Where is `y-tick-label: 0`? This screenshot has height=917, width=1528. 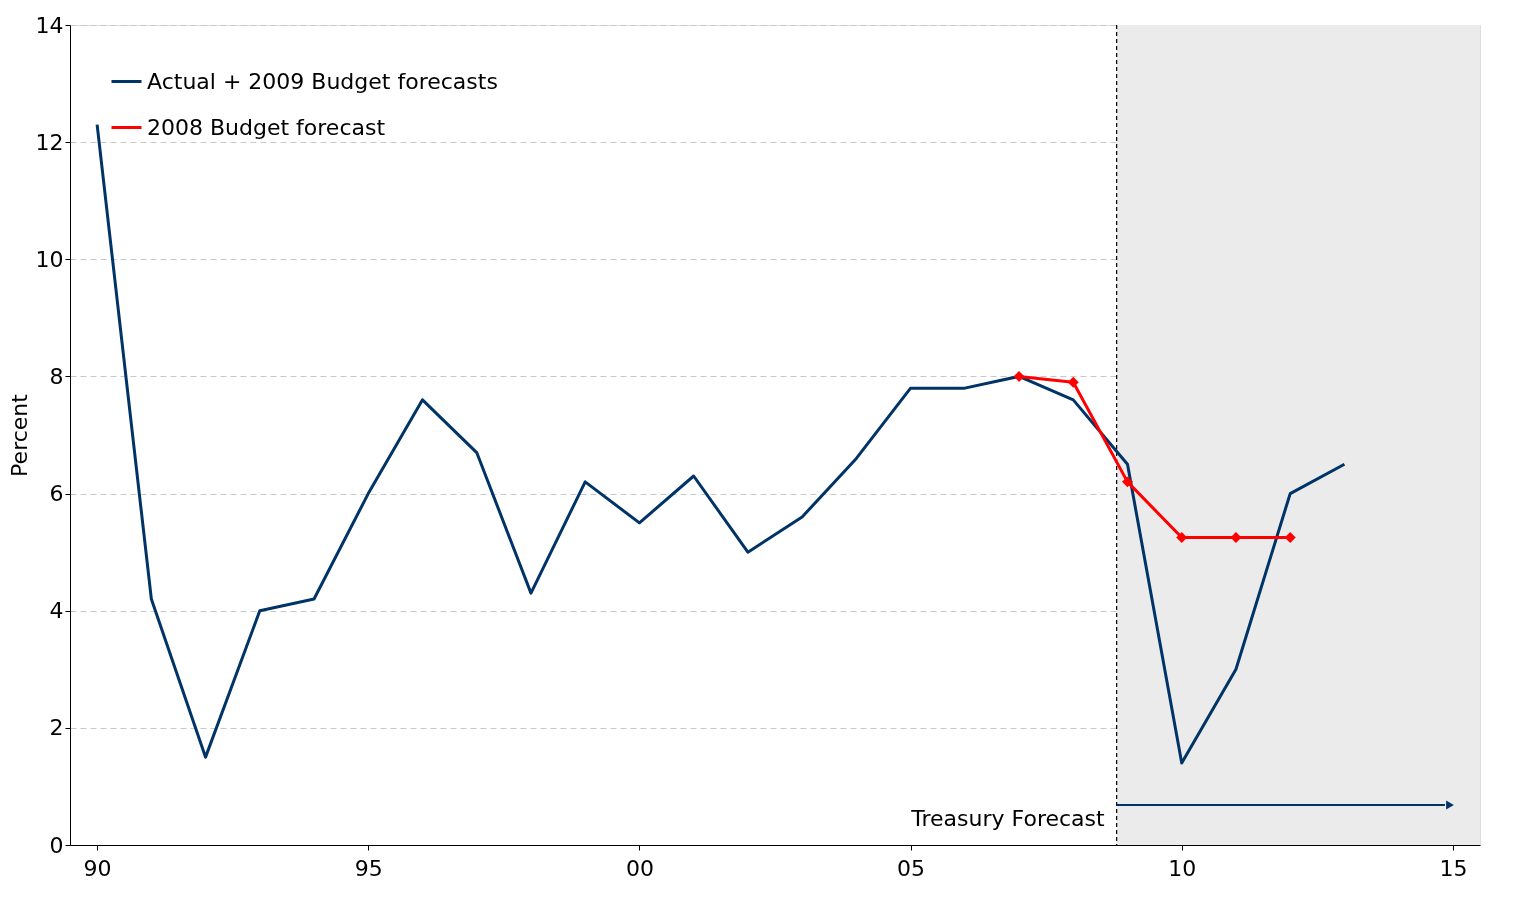 y-tick-label: 0 is located at coordinates (56, 845).